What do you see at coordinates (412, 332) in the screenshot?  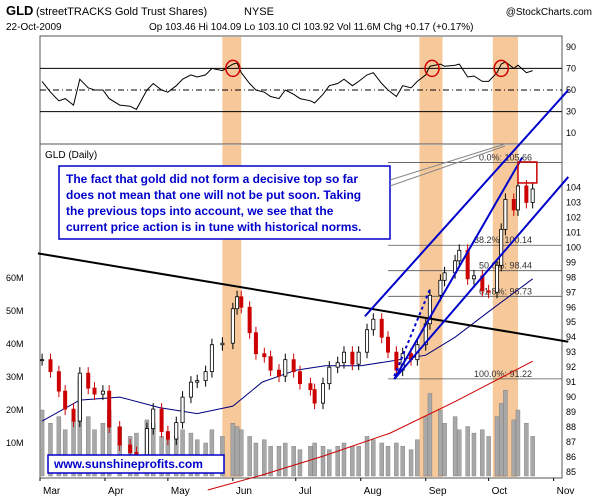 I see `trendline-dotted` at bounding box center [412, 332].